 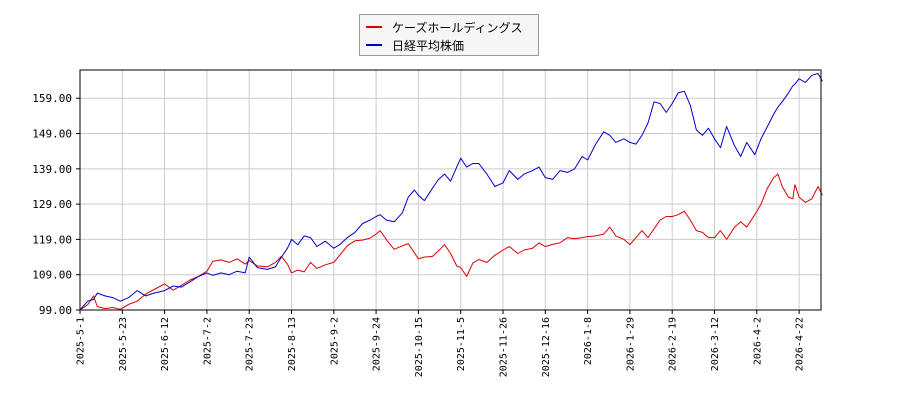 I want to click on y-tick-label: 129.00, so click(x=52, y=204).